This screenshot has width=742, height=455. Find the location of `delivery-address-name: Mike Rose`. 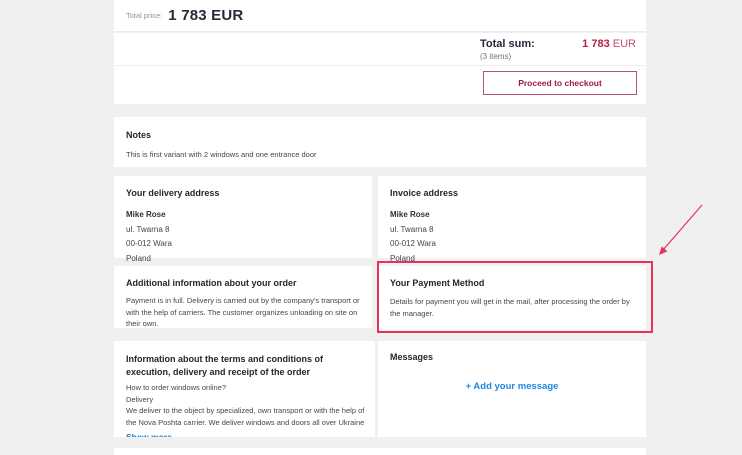

delivery-address-name: Mike Rose is located at coordinates (146, 214).